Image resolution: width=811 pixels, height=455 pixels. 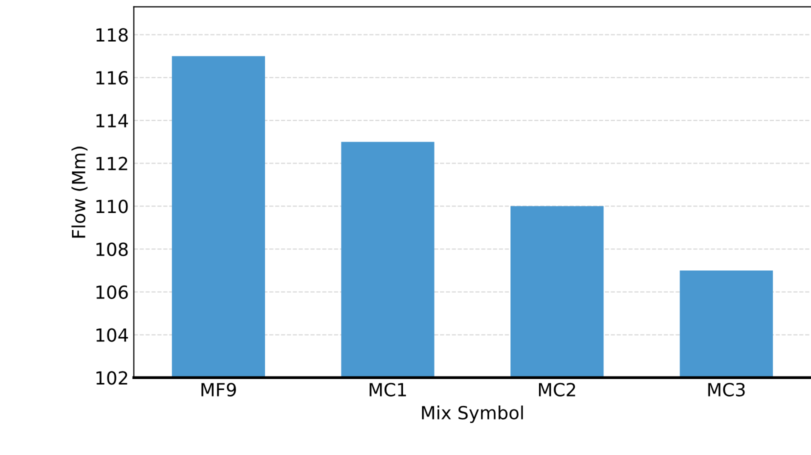 I want to click on x-tick-label: MF9, so click(x=219, y=389).